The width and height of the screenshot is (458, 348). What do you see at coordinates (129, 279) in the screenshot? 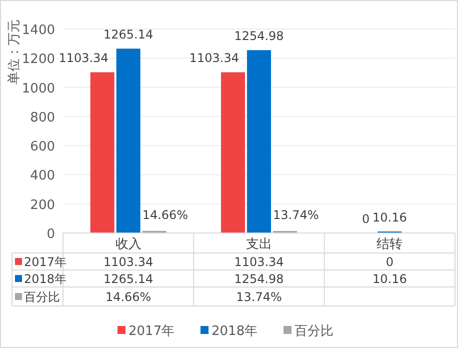
I see `data-label: 1265.14` at bounding box center [129, 279].